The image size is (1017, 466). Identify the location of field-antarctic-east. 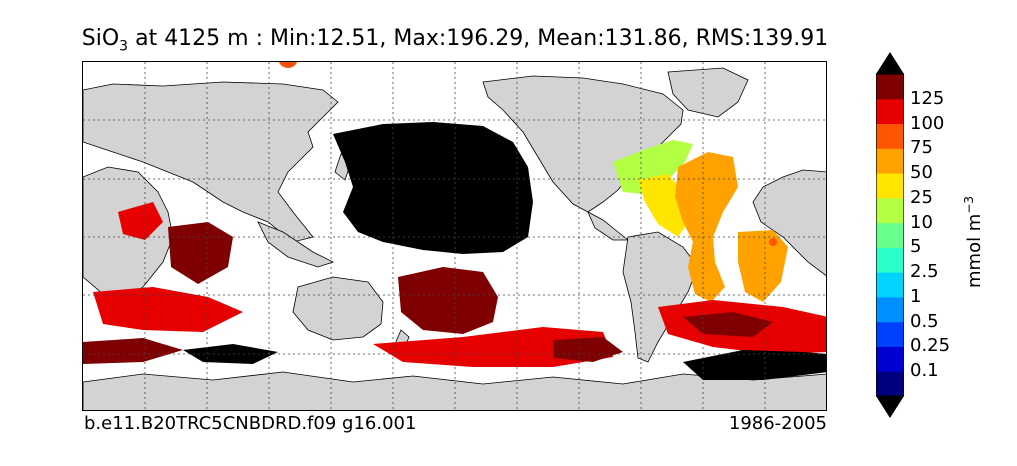
(754, 365).